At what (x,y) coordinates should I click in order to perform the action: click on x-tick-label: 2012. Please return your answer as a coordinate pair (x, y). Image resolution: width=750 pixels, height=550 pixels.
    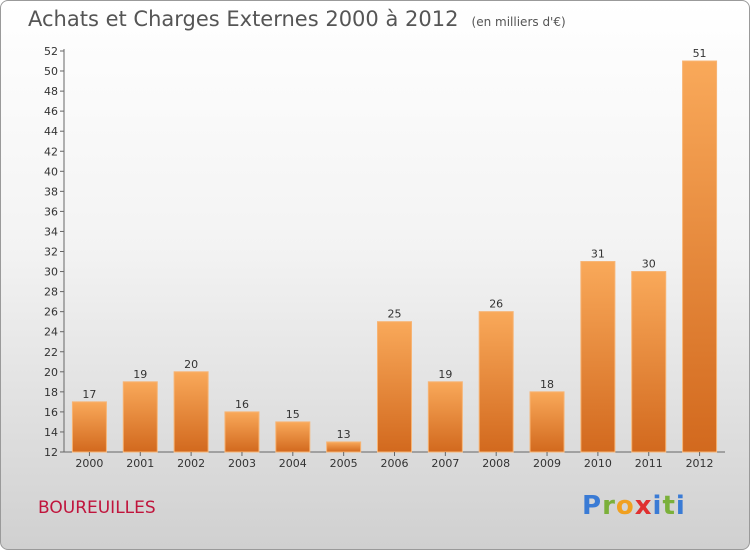
    Looking at the image, I should click on (700, 463).